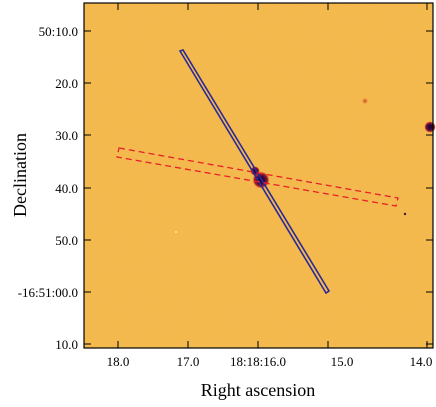 The image size is (436, 407). I want to click on x-tick-labels: 18.0 17.0 18:18:16.0 15.0 14.0, so click(270, 361).